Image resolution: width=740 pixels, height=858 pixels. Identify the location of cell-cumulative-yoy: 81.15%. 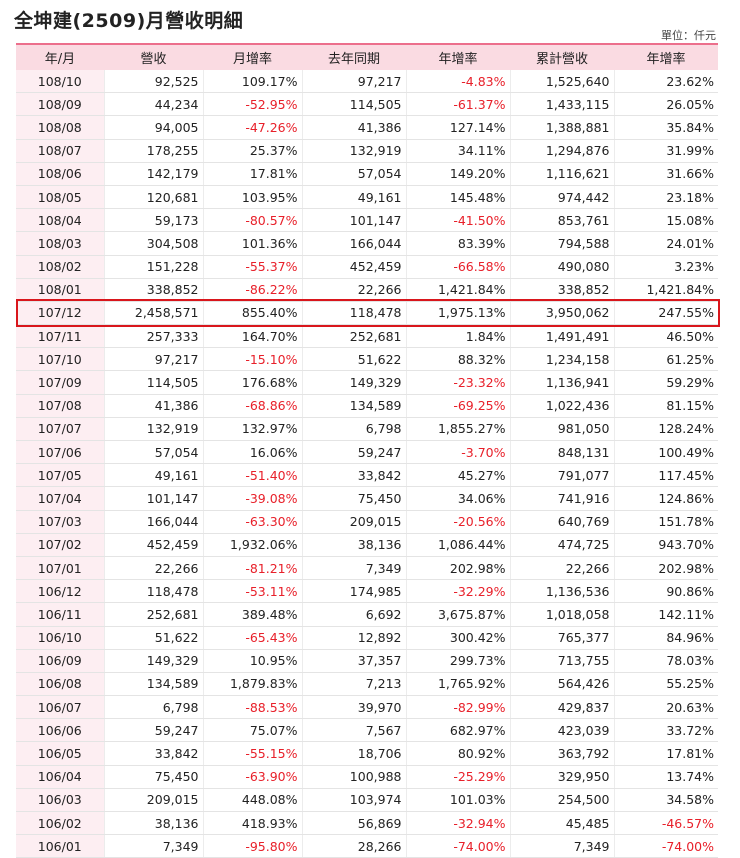
(665, 406).